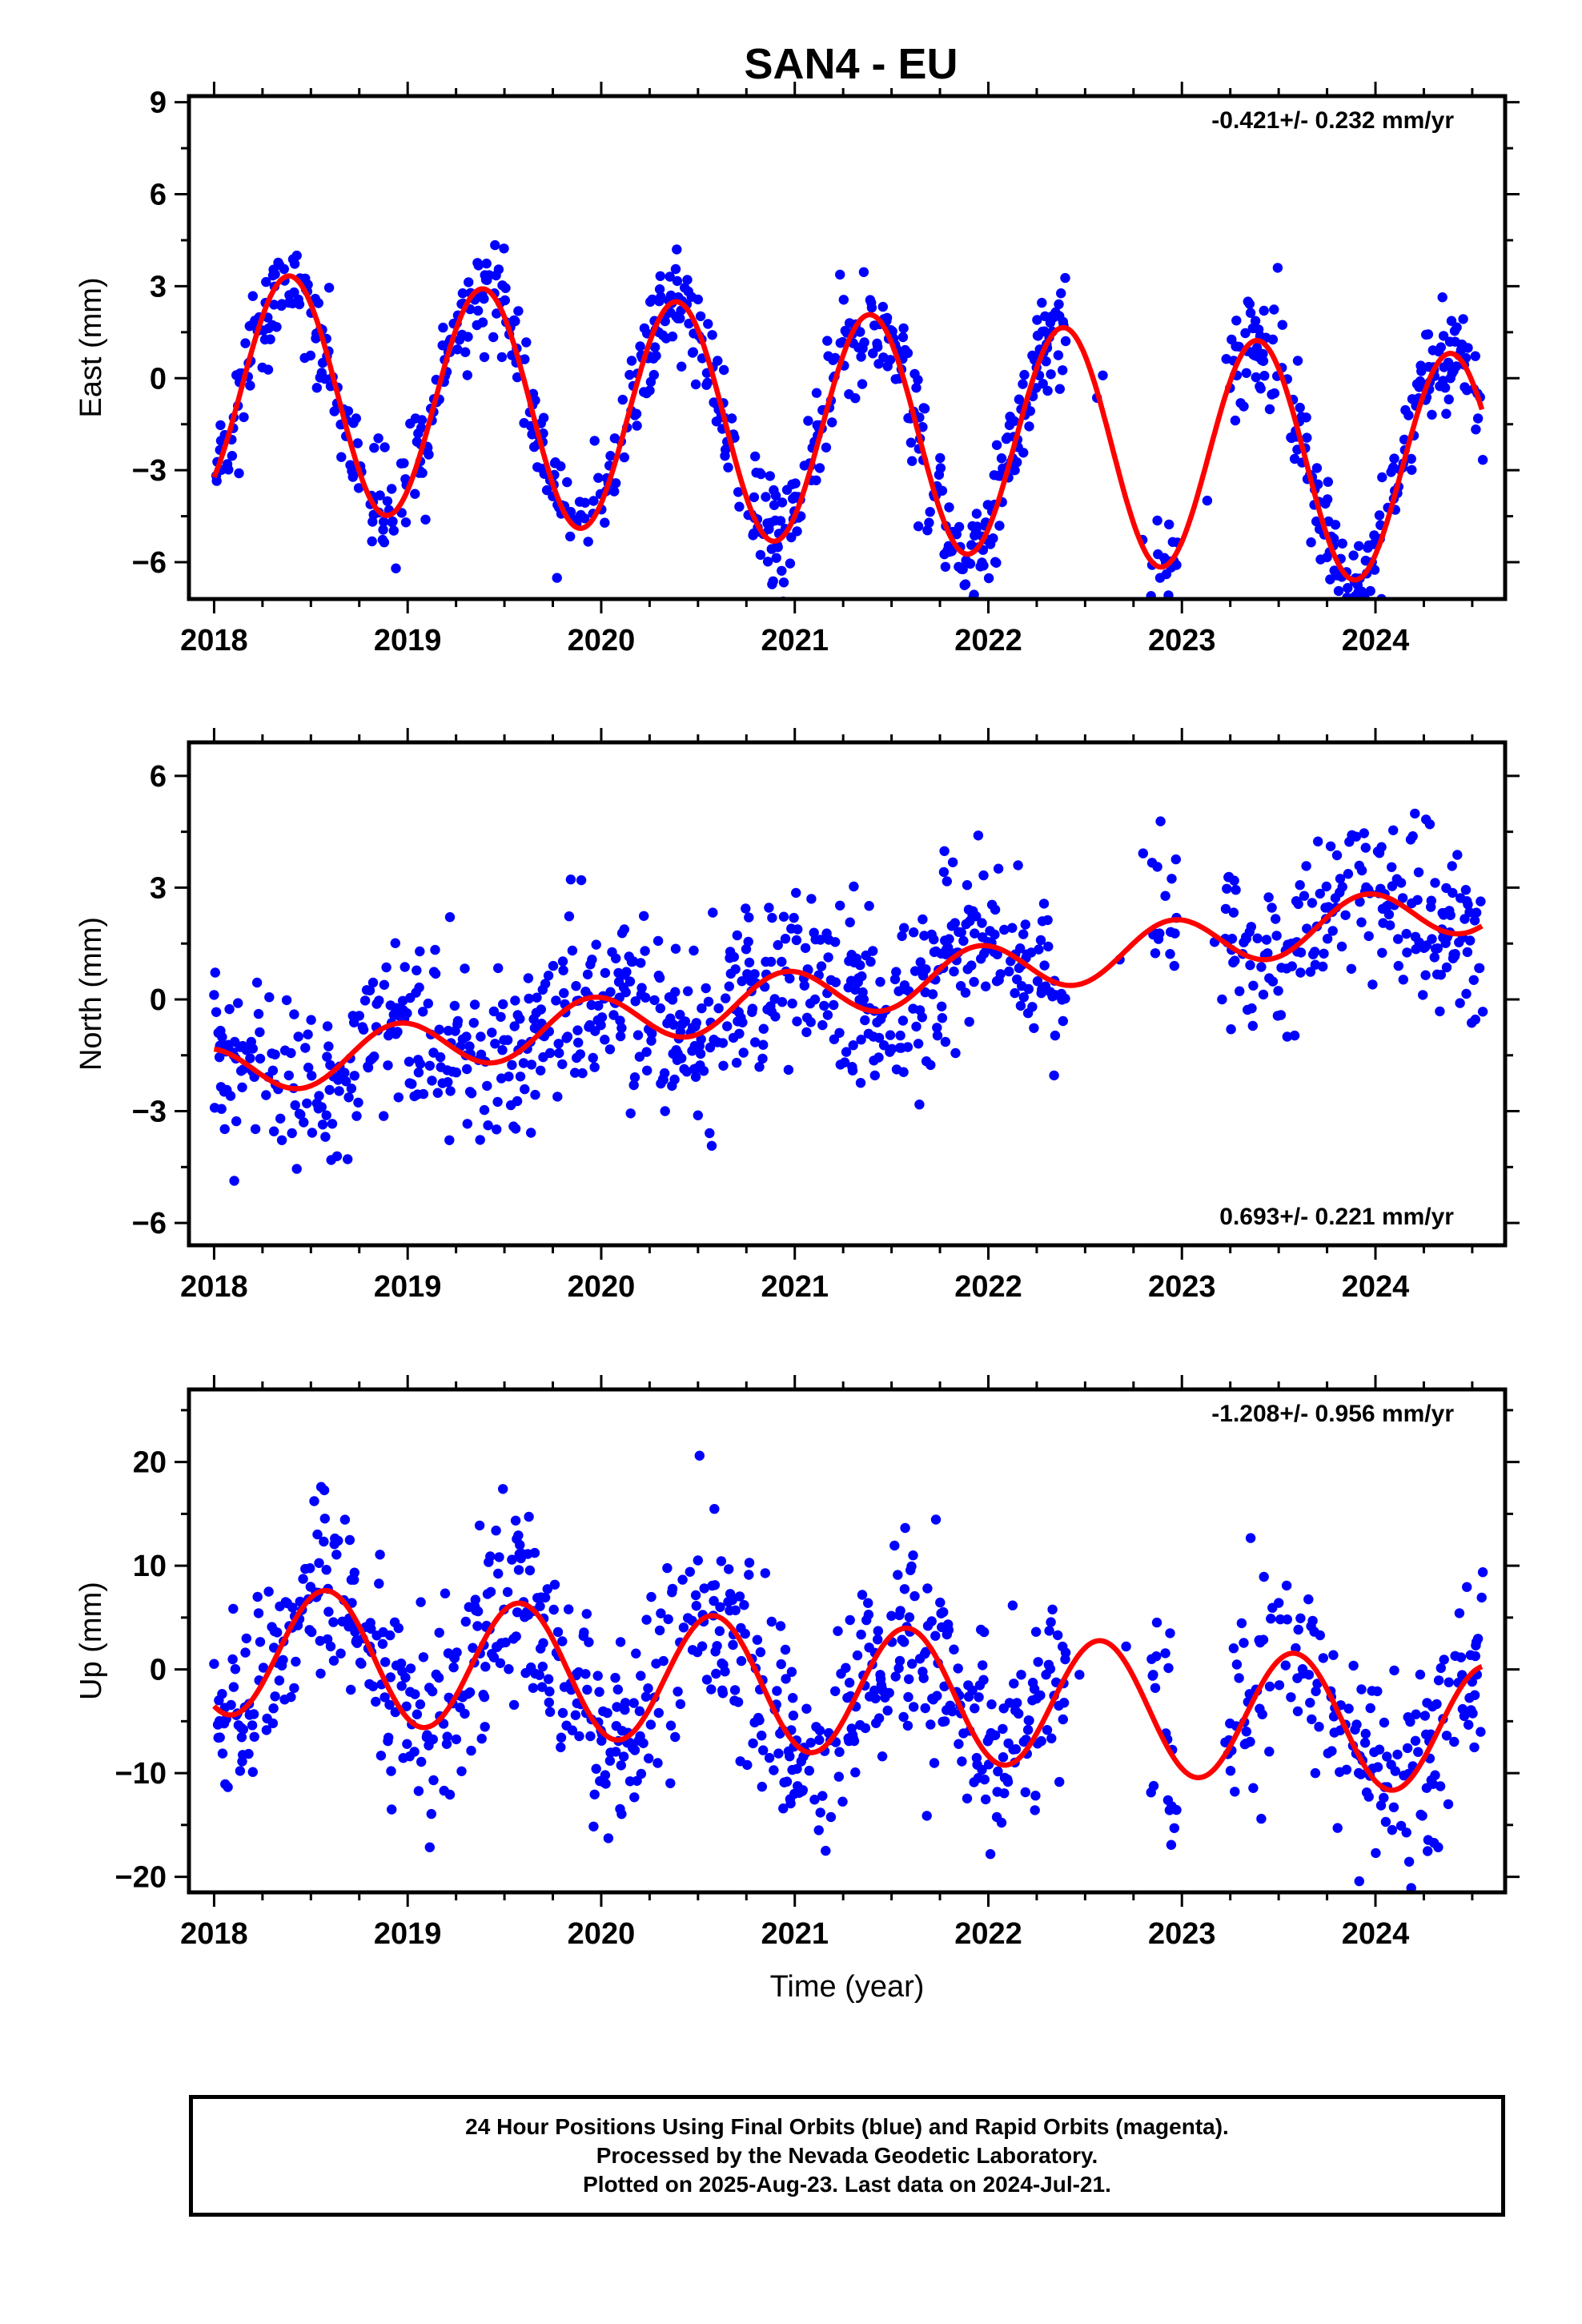 The image size is (1582, 2324). What do you see at coordinates (1182, 1287) in the screenshot?
I see `x-tick-label: 2023` at bounding box center [1182, 1287].